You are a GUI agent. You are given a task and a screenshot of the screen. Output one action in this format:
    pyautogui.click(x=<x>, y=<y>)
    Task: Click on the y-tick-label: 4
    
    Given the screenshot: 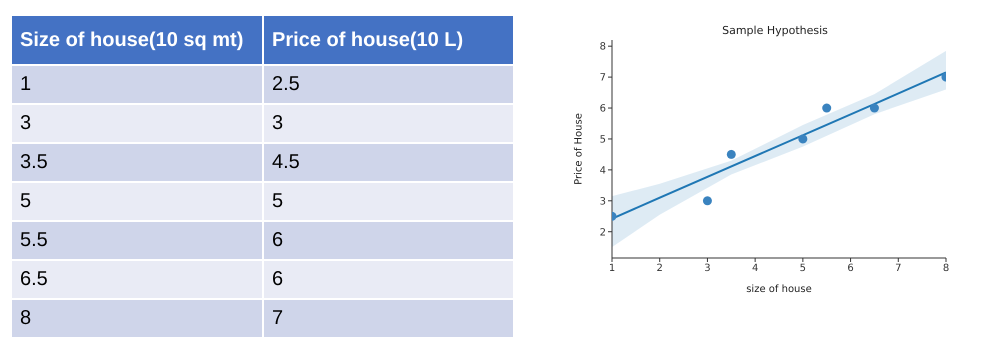 What is the action you would take?
    pyautogui.click(x=603, y=170)
    